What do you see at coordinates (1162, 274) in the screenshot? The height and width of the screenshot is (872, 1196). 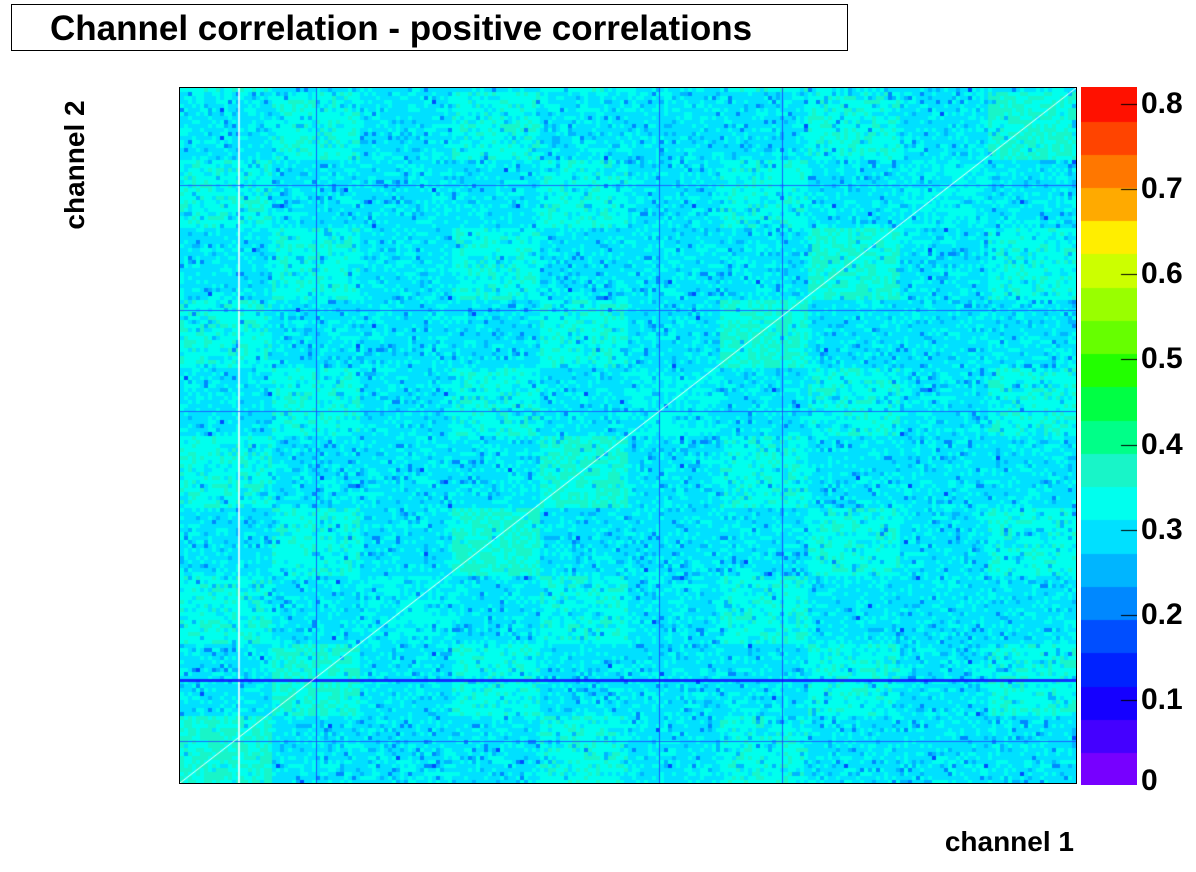 I see `z-tick-label: 0.6` at bounding box center [1162, 274].